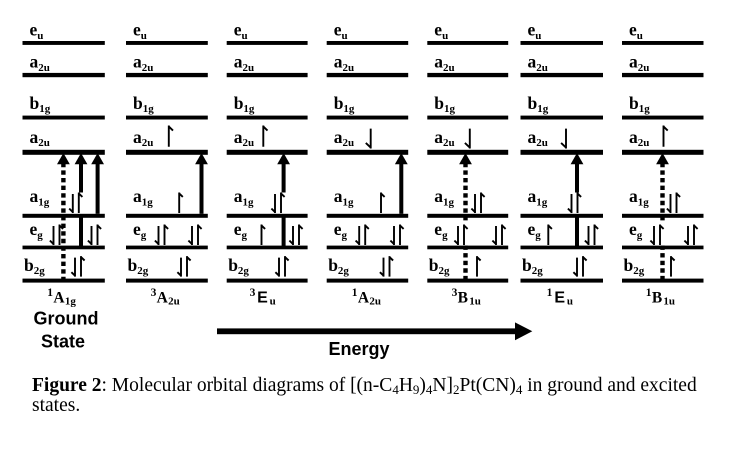  Describe the element at coordinates (366, 297) in the screenshot. I see `svg-text: 1A2u` at that location.